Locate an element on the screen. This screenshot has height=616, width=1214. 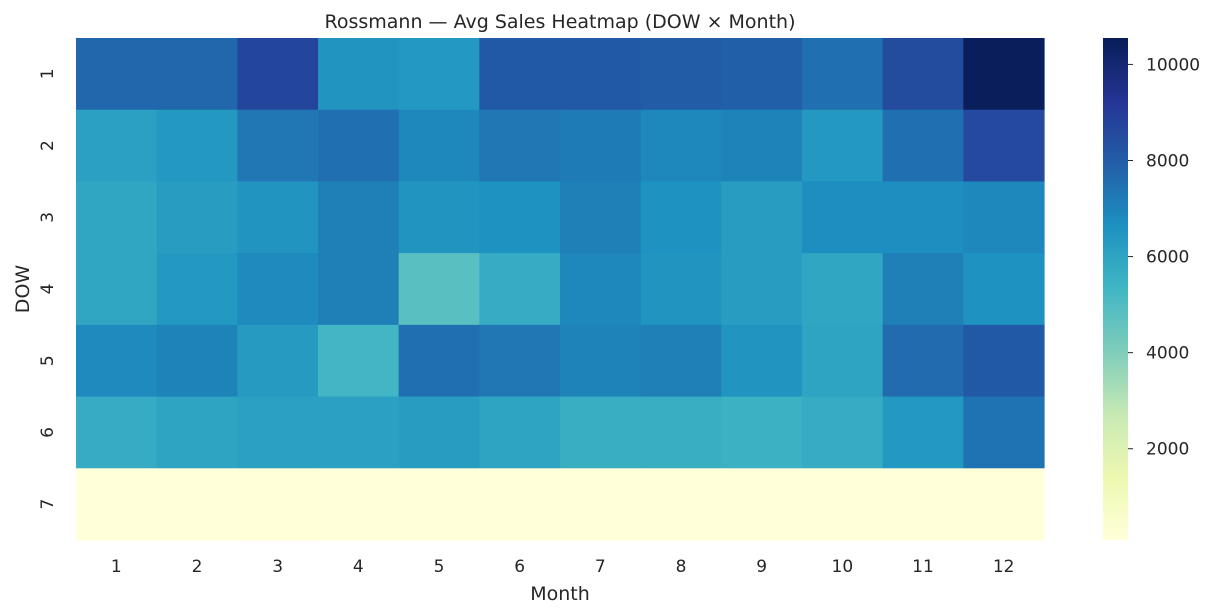
x-tick-label-5: 5 is located at coordinates (439, 567).